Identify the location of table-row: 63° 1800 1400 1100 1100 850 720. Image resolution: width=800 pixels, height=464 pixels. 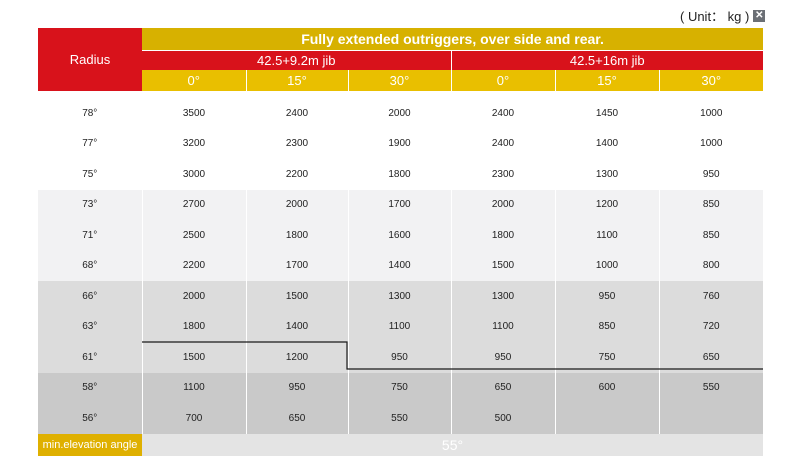
(401, 326).